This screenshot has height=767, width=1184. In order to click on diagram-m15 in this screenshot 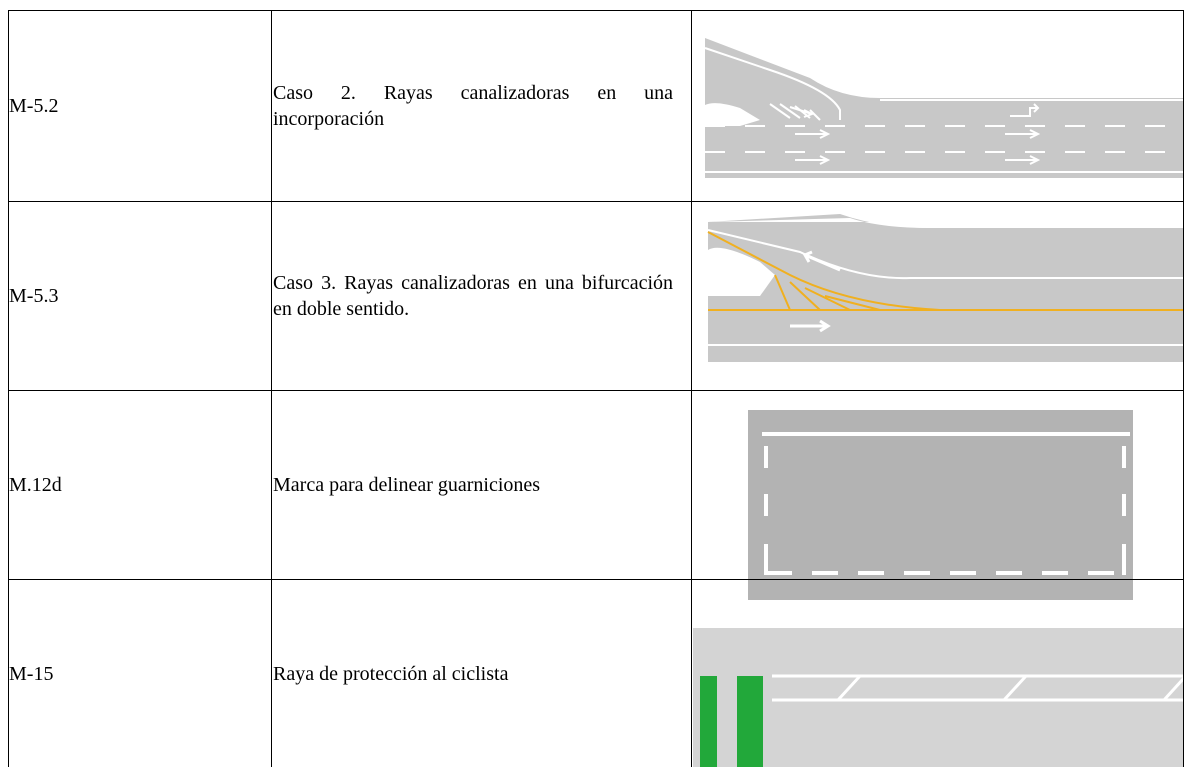, I will do `click(938, 697)`.